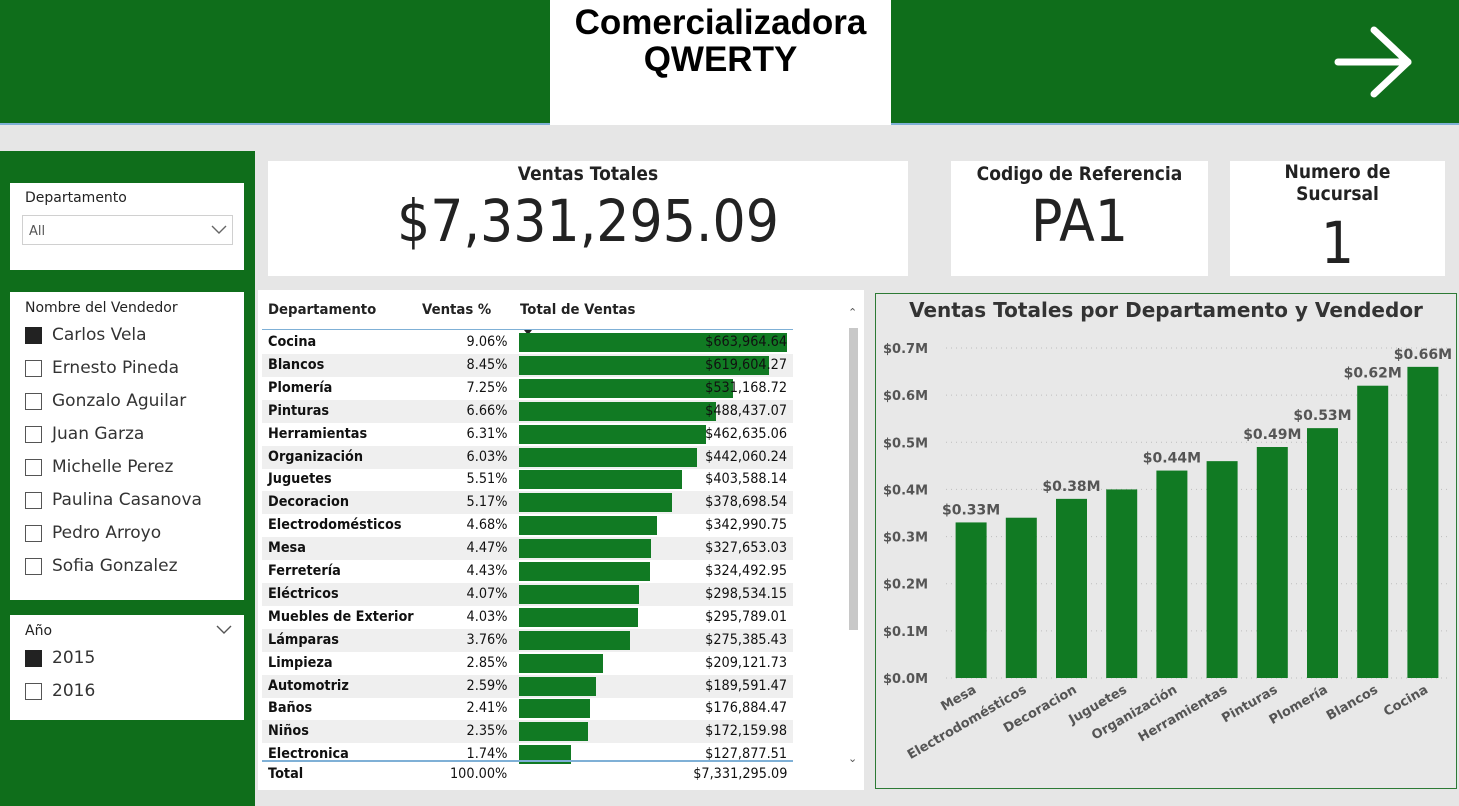  What do you see at coordinates (578, 310) in the screenshot?
I see `column-header-total-ventas: Total de Ventas` at bounding box center [578, 310].